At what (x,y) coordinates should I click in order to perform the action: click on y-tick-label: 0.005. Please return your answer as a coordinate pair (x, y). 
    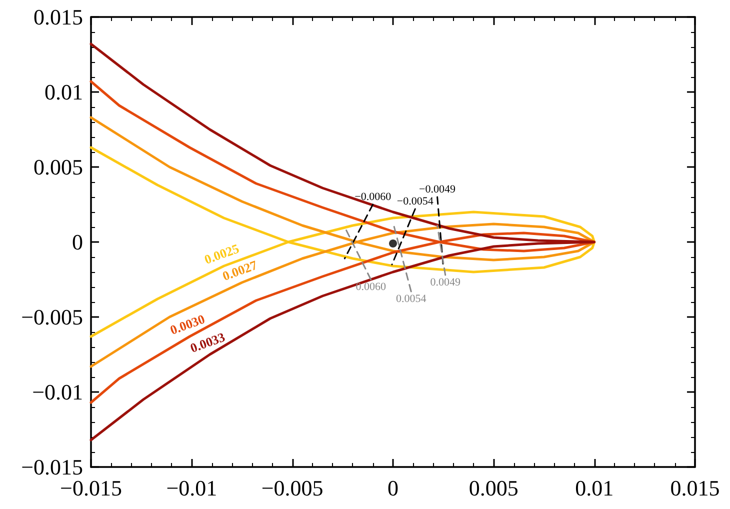
    Looking at the image, I should click on (58, 167).